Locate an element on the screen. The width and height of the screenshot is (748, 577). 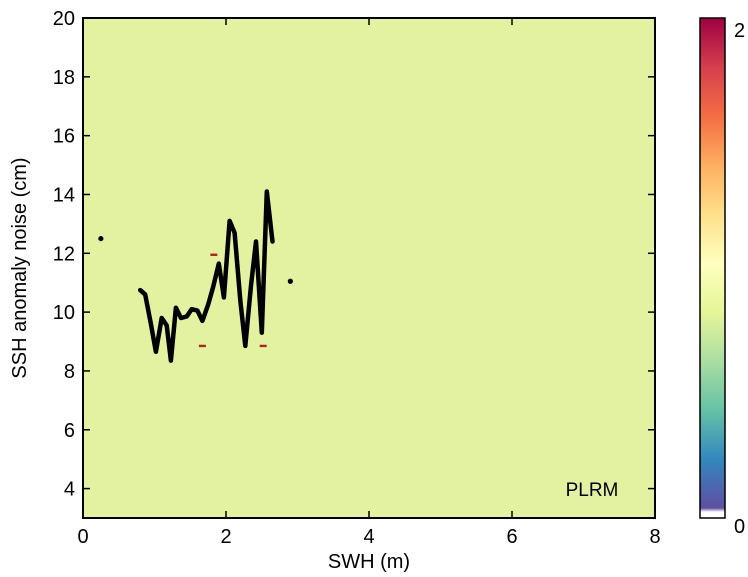
y-tick-label: 8 is located at coordinates (69, 372).